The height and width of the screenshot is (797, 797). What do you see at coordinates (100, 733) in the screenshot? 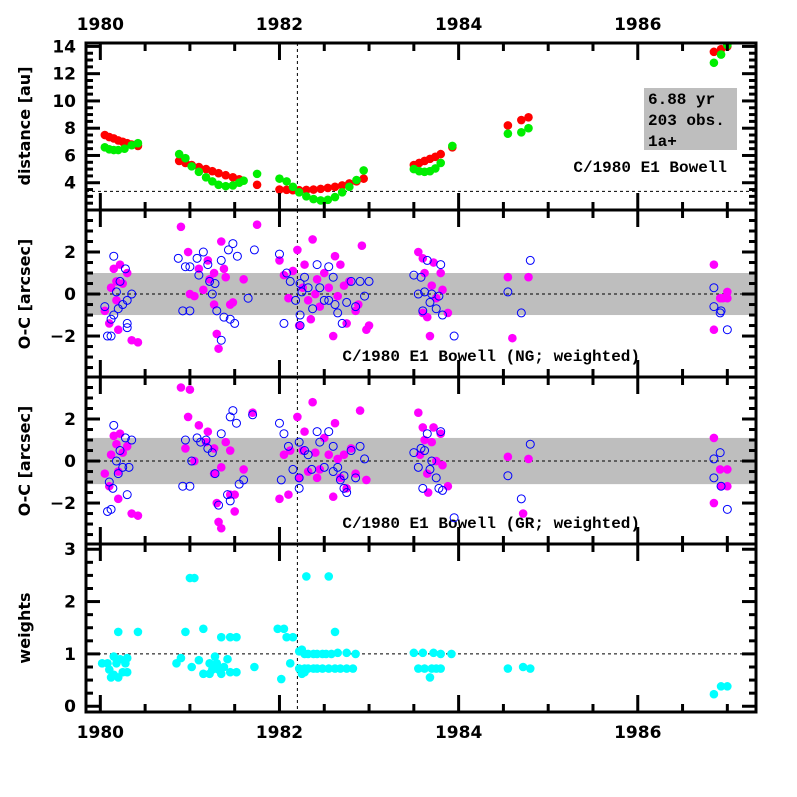
I see `bottom-x-tick-label: 1980` at bounding box center [100, 733].